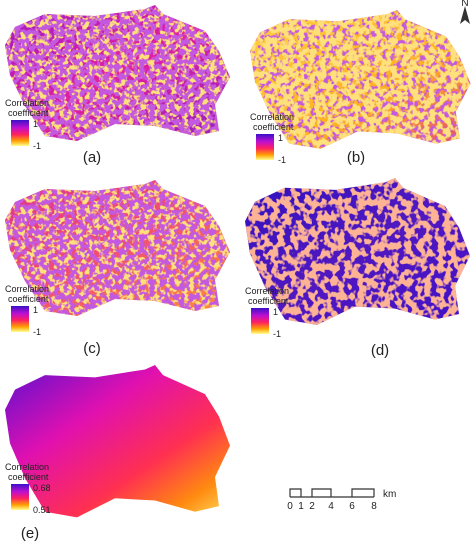 The width and height of the screenshot is (474, 544). Describe the element at coordinates (92, 157) in the screenshot. I see `panel-label: (a)` at that location.